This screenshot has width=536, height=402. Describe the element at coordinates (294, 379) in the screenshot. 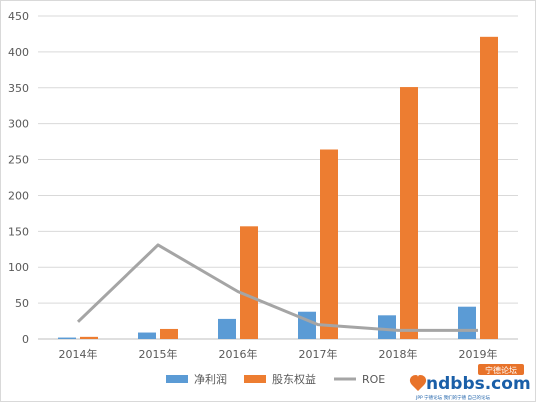

I see `legend-label: 股东权益` at that location.